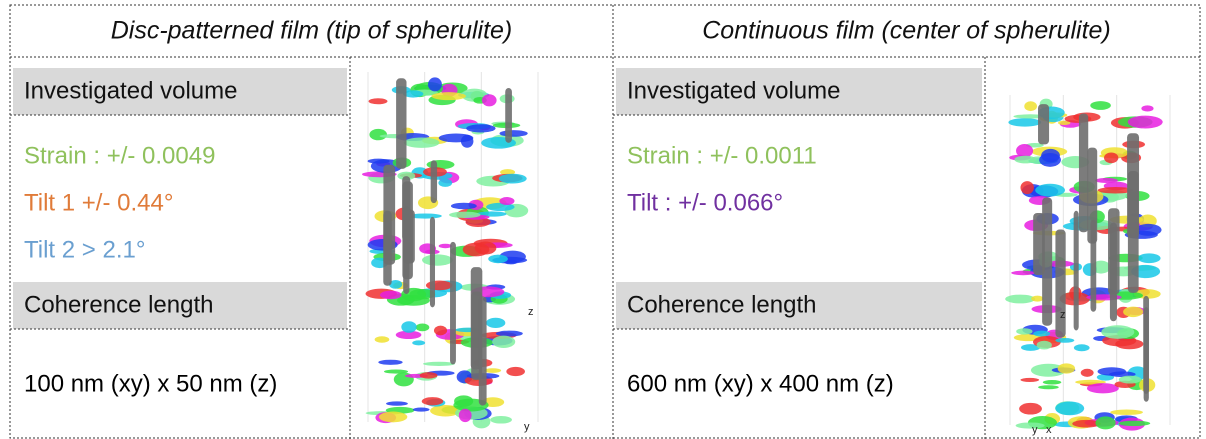  Describe the element at coordinates (721, 304) in the screenshot. I see `section-heading: Coherence length` at that location.